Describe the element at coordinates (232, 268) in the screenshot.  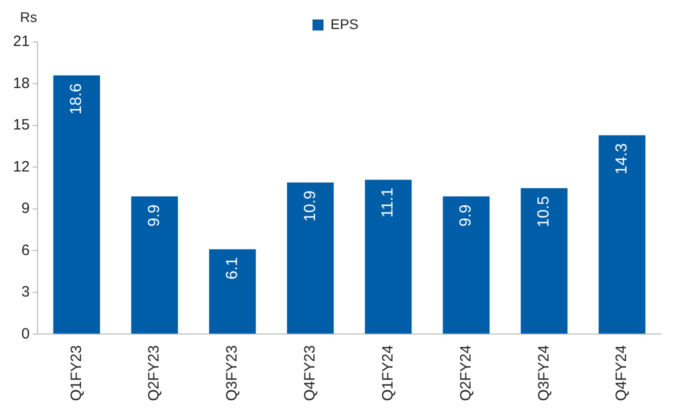
I see `data-label: 6.1` at that location.